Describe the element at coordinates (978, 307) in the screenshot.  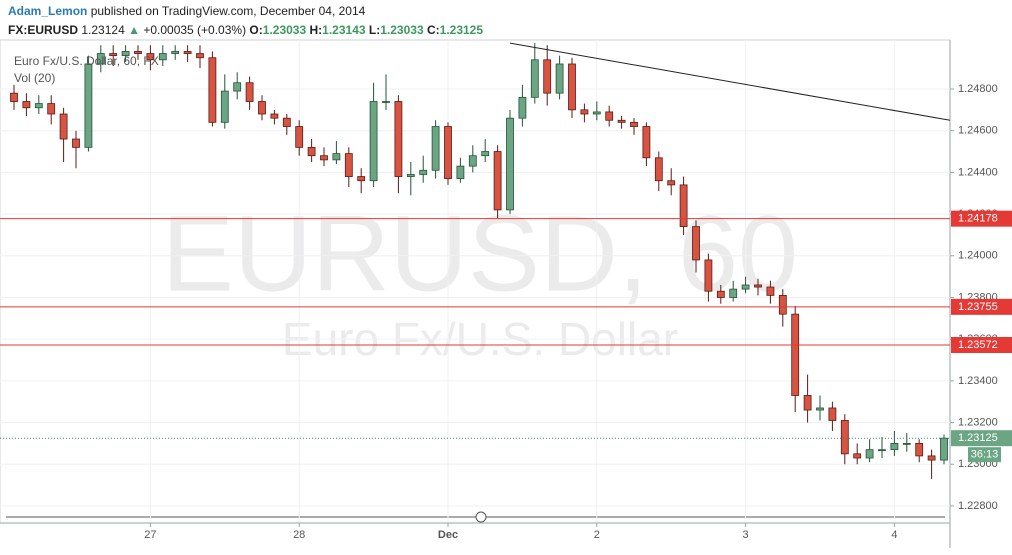
I see `level-label: 1.23755` at that location.